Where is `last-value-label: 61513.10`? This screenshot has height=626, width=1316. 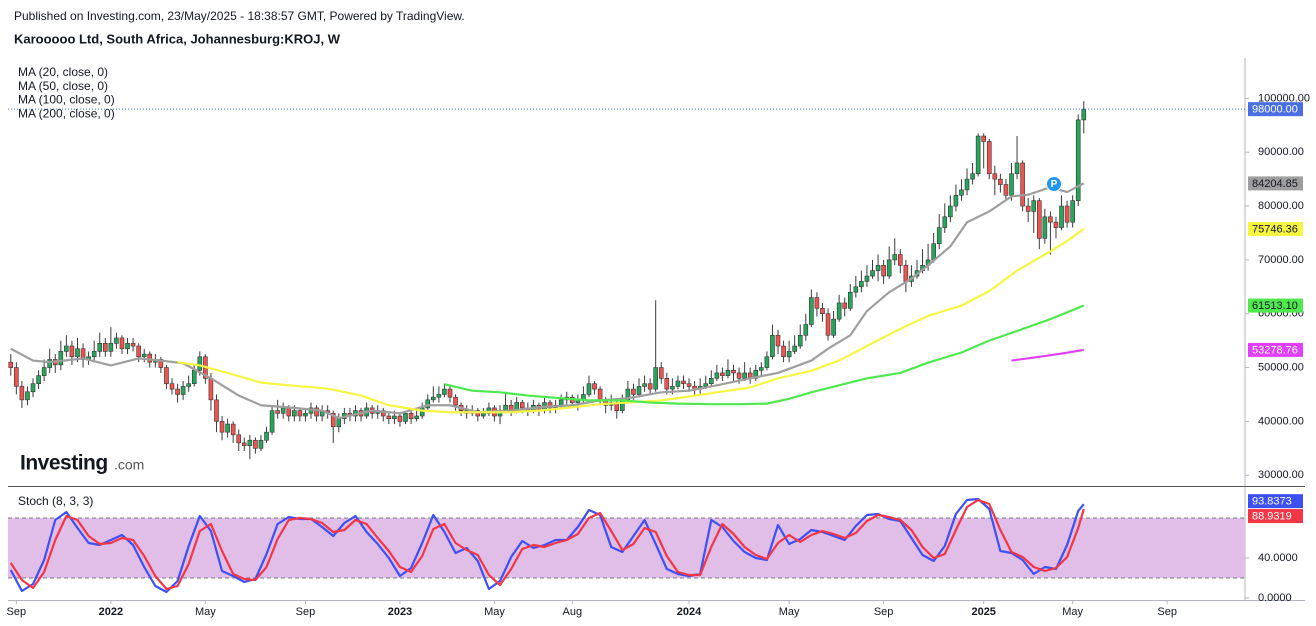 last-value-label: 61513.10 is located at coordinates (1275, 306).